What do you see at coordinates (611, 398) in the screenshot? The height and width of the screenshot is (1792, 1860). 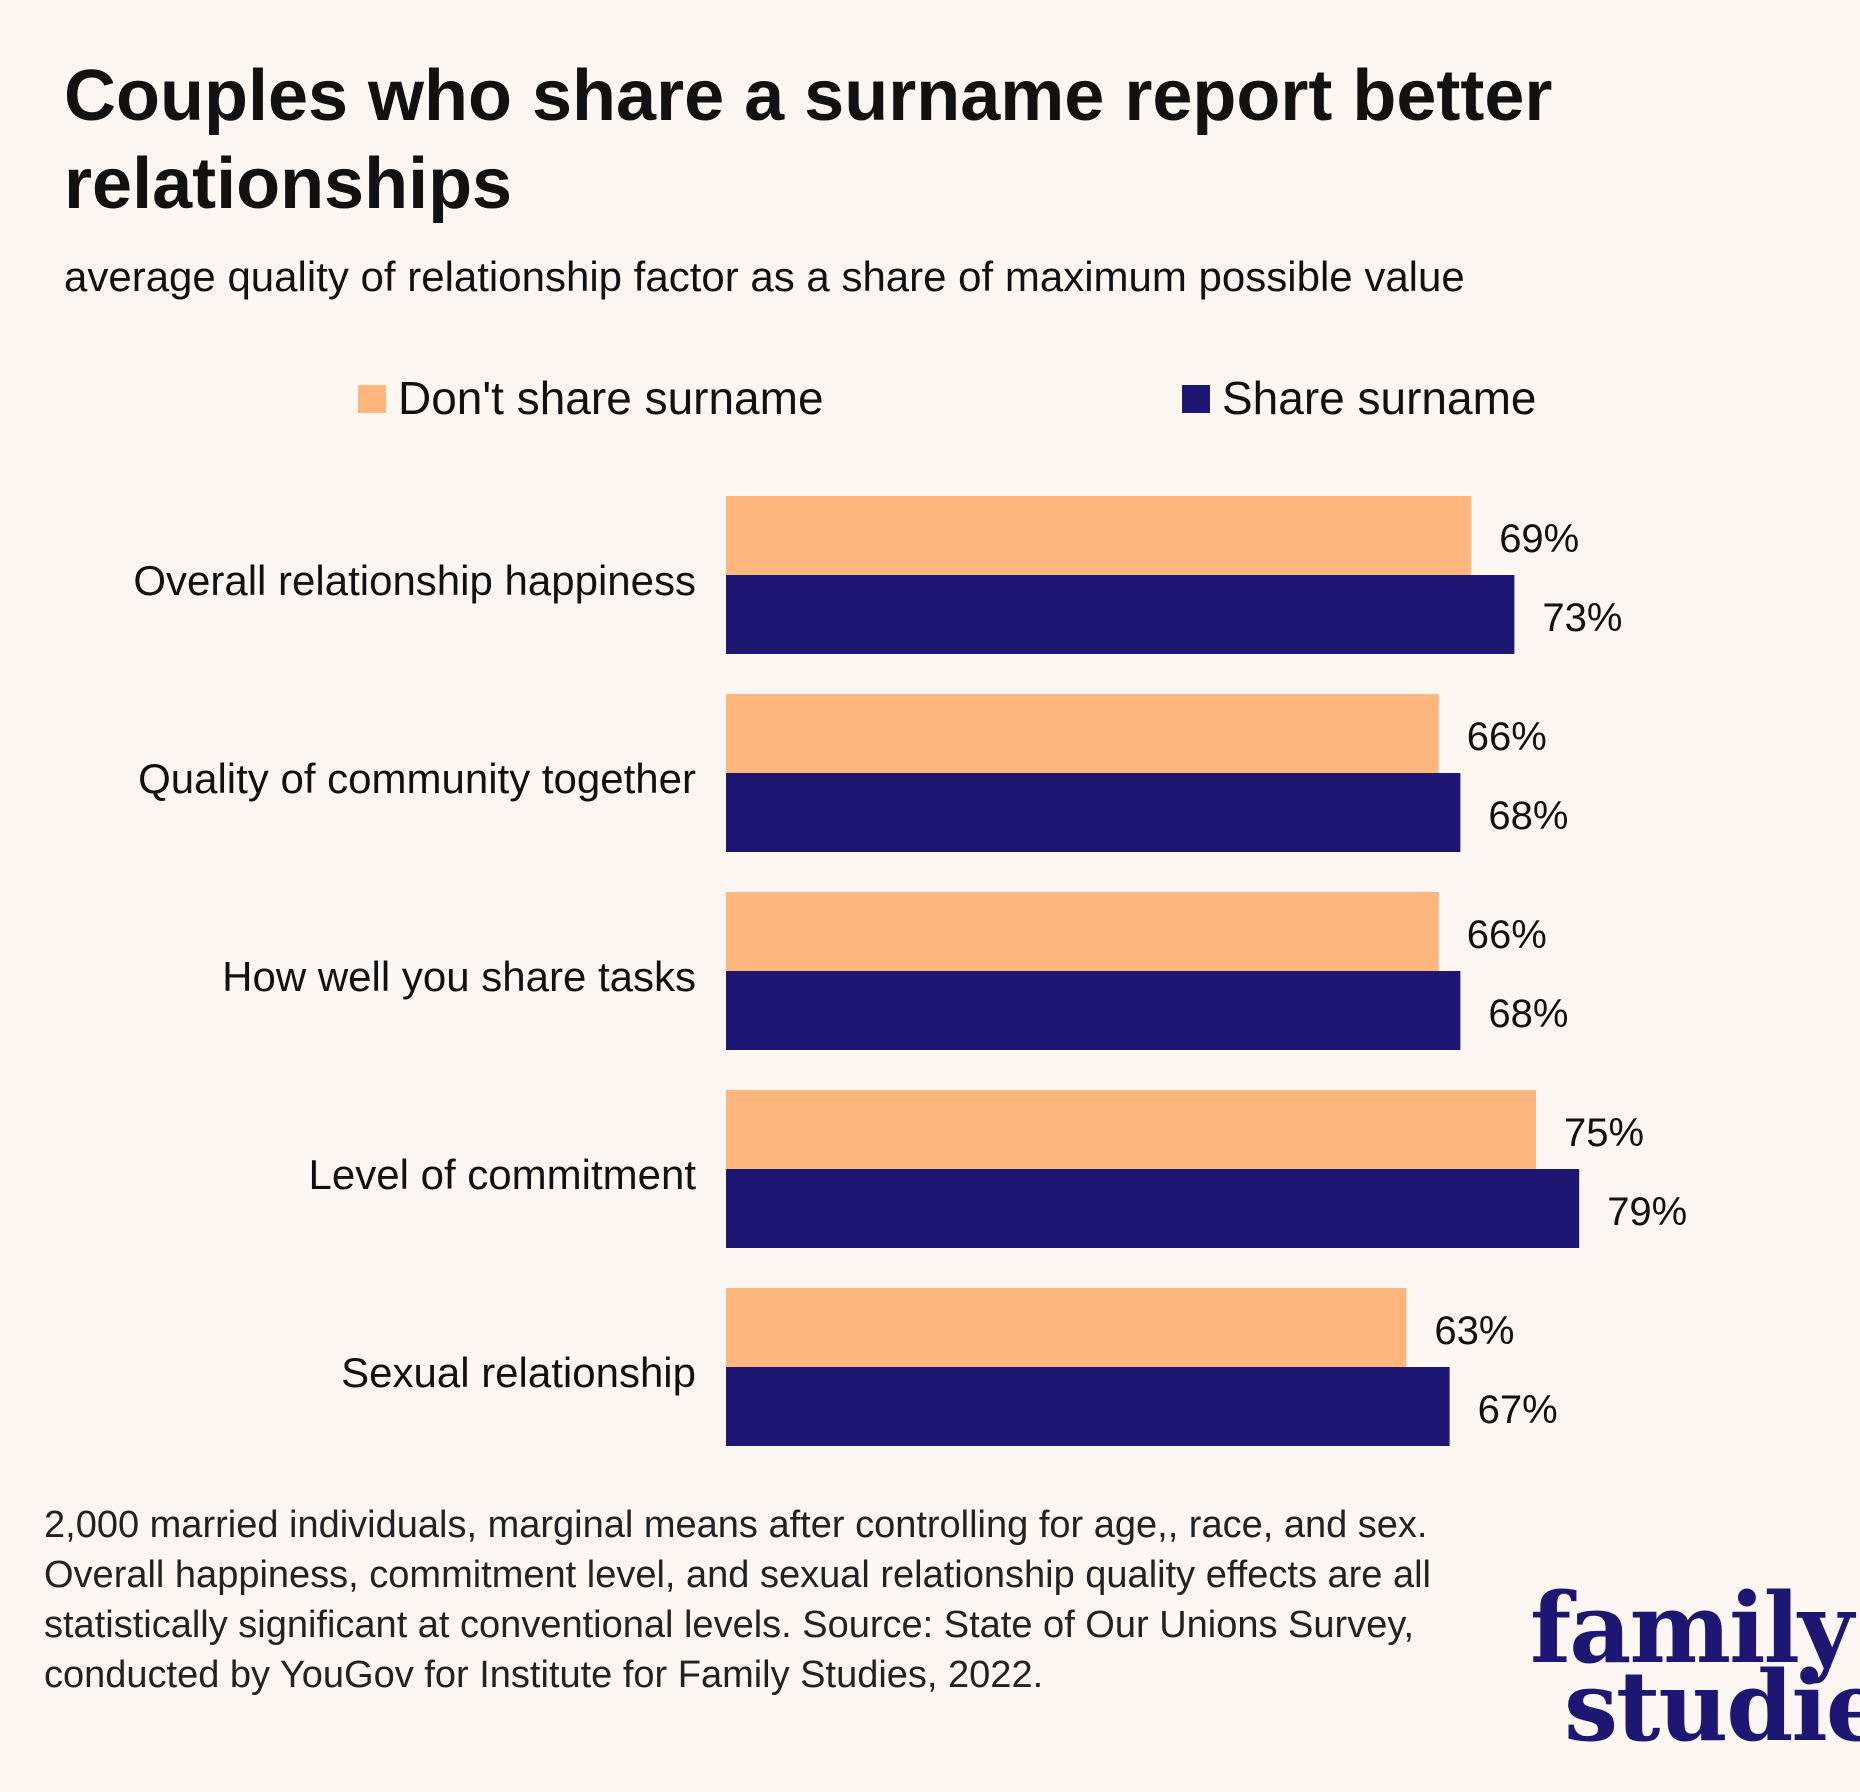 I see `legend-label-1: Don't share surname` at bounding box center [611, 398].